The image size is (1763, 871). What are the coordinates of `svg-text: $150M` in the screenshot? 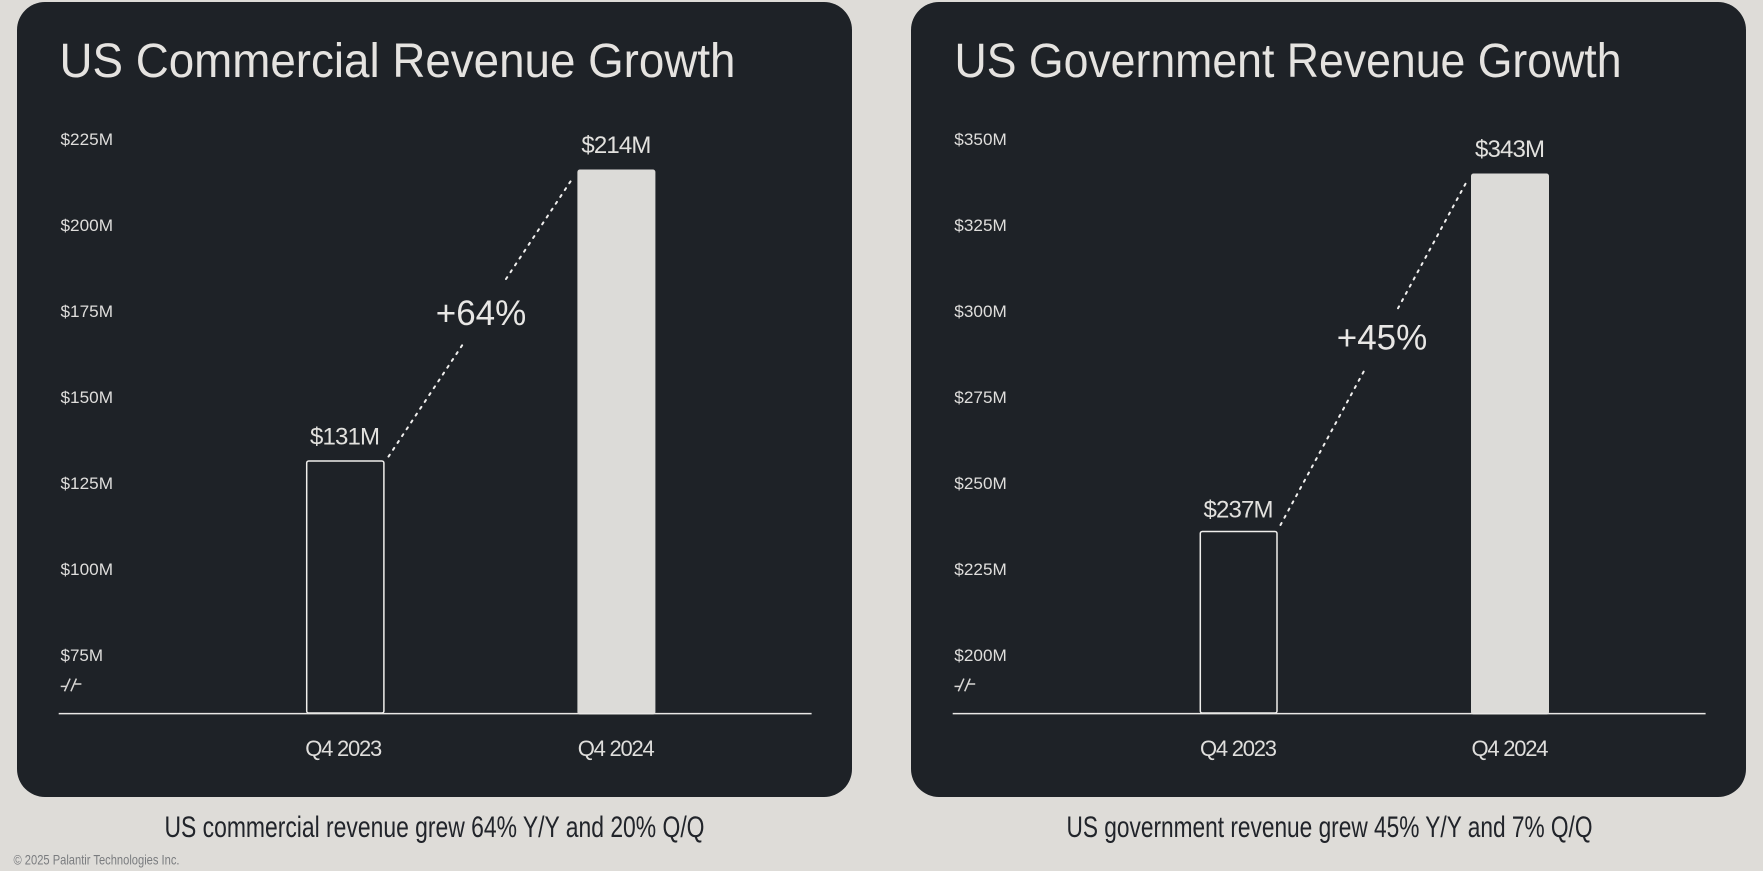 It's located at (87, 397).